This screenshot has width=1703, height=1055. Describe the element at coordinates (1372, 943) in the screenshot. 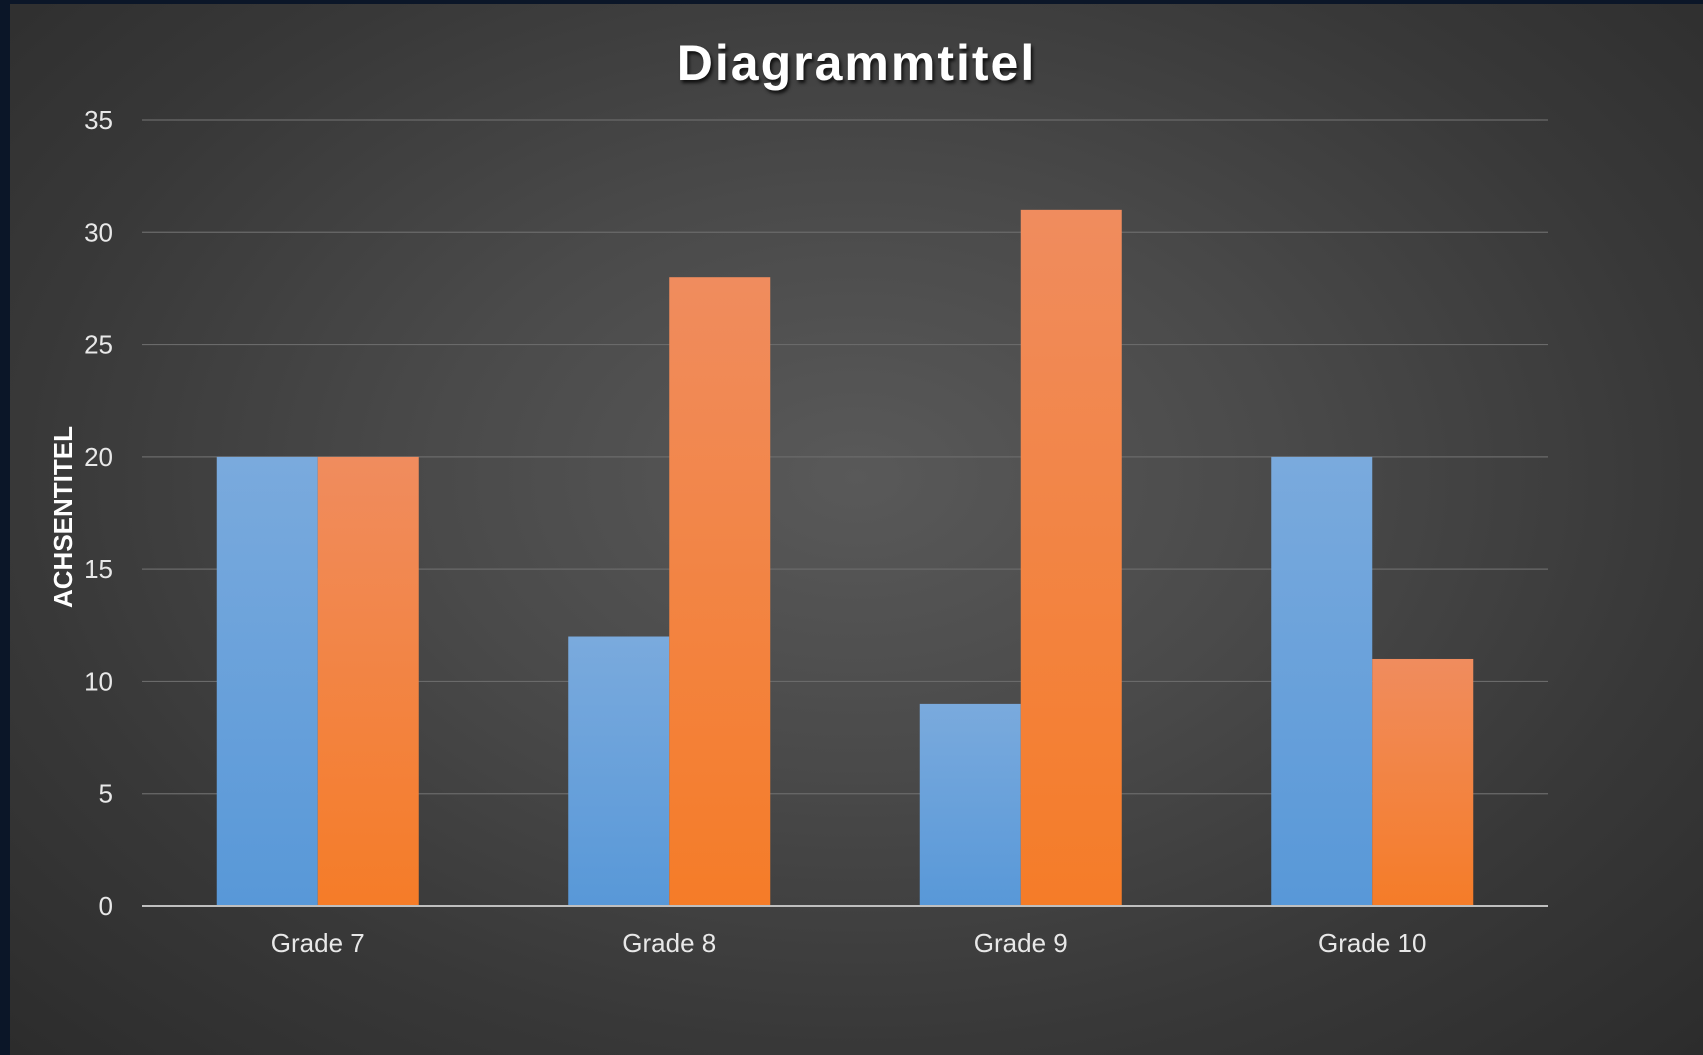

I see `x-tick-label: Grade 10` at that location.